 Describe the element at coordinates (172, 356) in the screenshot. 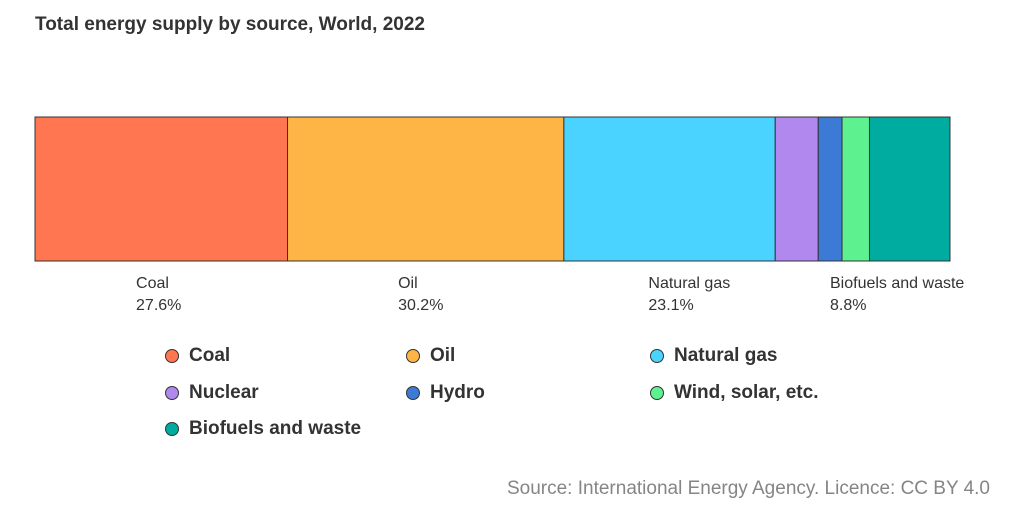

I see `legend-swatch-coal` at that location.